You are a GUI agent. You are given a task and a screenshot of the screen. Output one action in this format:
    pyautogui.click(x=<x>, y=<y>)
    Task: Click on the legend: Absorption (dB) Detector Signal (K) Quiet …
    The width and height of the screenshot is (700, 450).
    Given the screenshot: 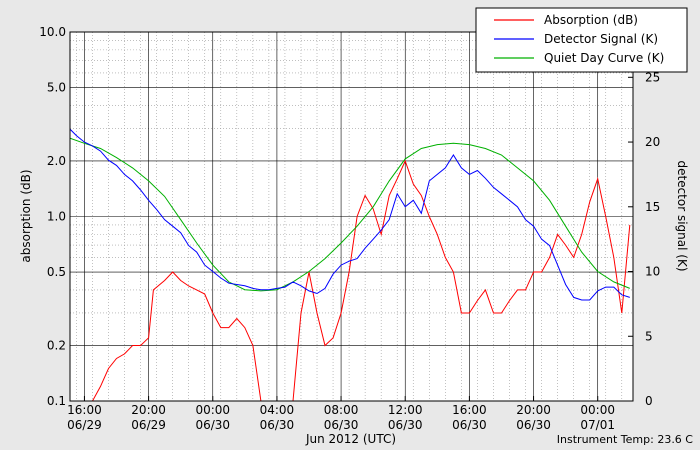 What is the action you would take?
    pyautogui.click(x=581, y=40)
    